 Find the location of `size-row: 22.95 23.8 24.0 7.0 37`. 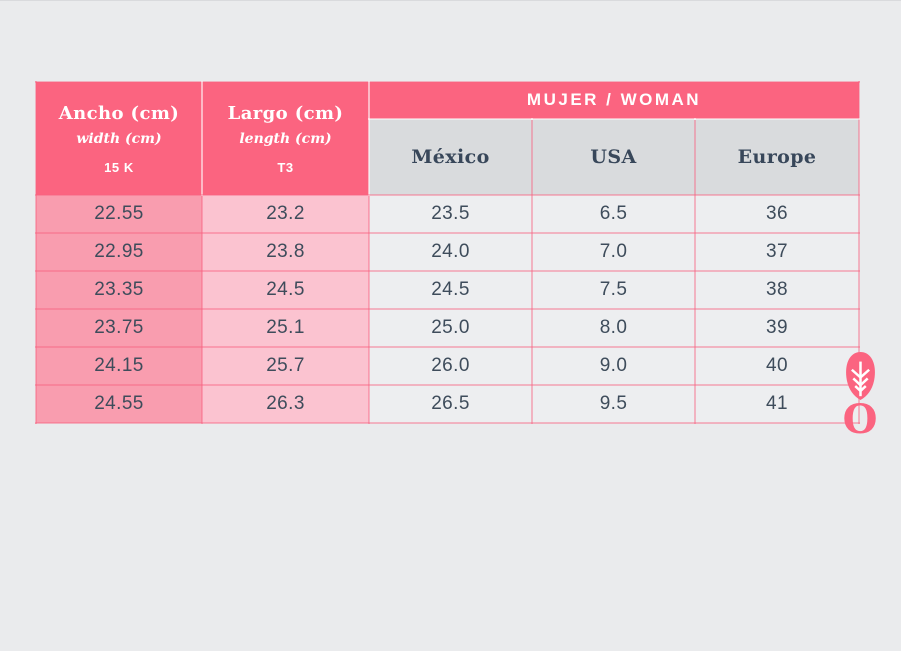

size-row: 22.95 23.8 24.0 7.0 37 is located at coordinates (448, 252).